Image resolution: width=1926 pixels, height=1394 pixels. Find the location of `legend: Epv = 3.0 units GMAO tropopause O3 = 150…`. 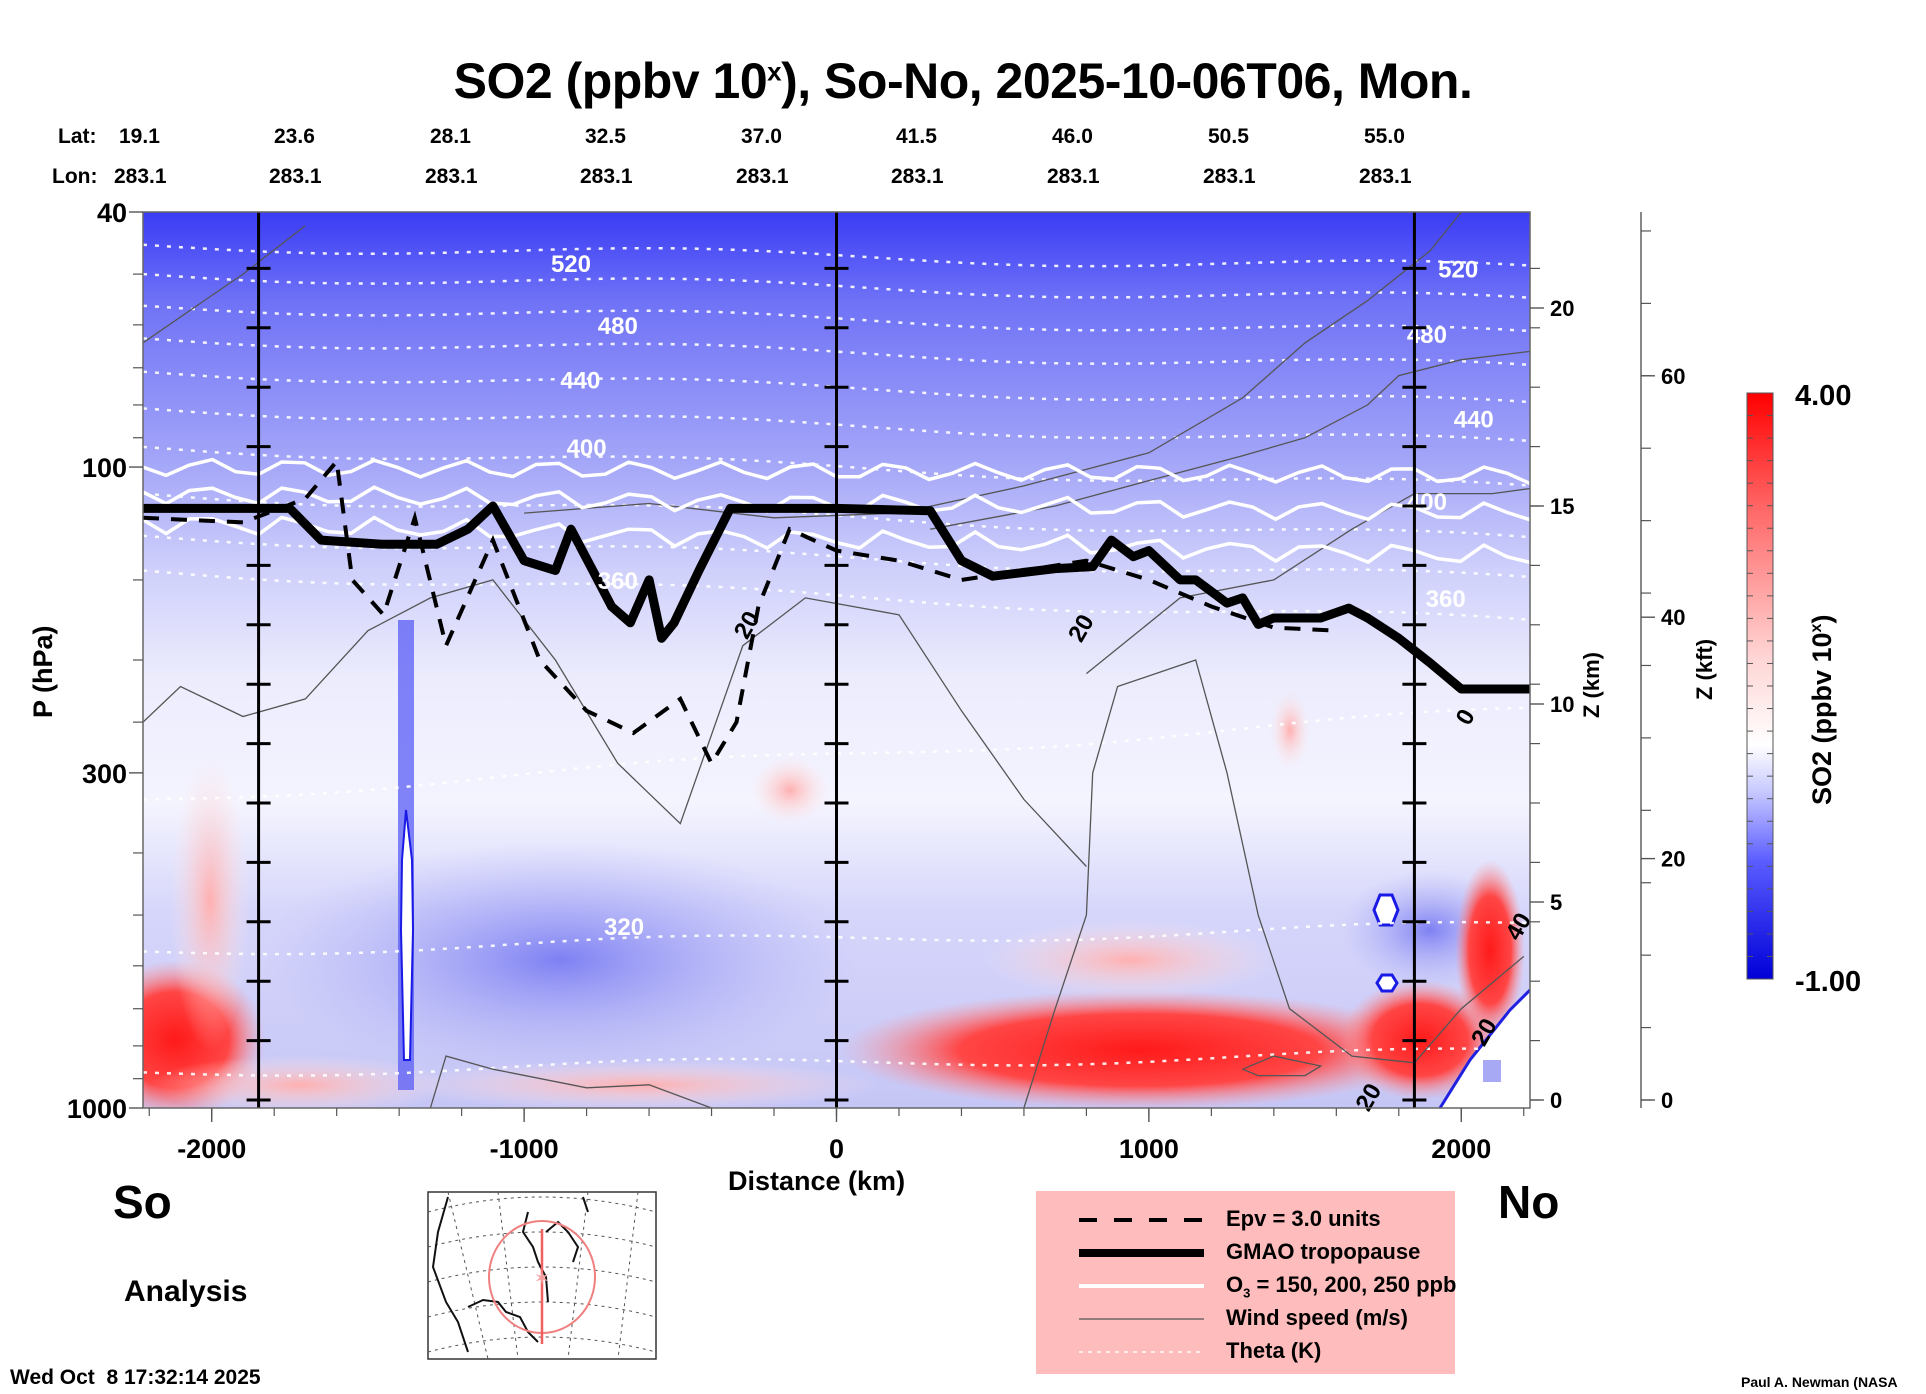

legend: Epv = 3.0 units GMAO tropopause O3 = 150… is located at coordinates (1246, 1282).